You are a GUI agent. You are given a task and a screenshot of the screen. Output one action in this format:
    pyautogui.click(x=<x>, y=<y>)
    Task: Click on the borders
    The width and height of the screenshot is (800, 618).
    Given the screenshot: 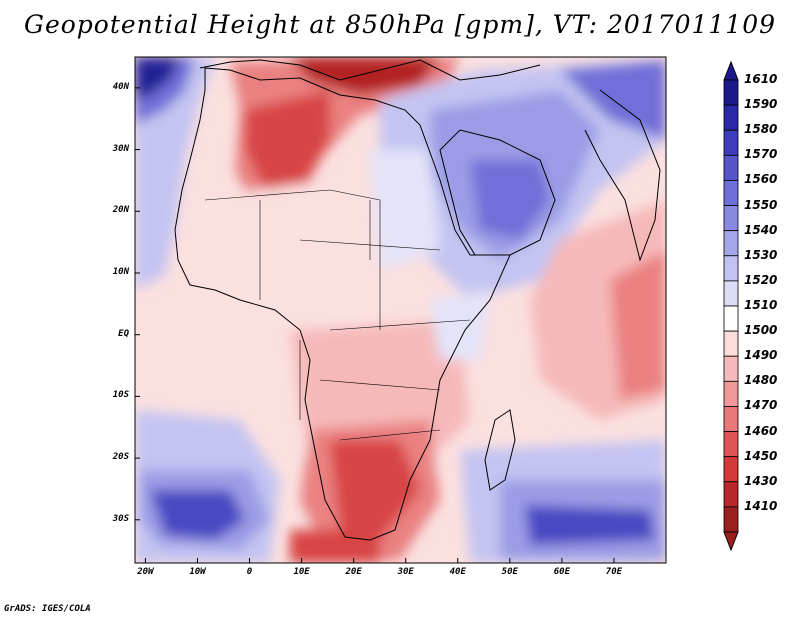 What is the action you would take?
    pyautogui.click(x=337, y=315)
    